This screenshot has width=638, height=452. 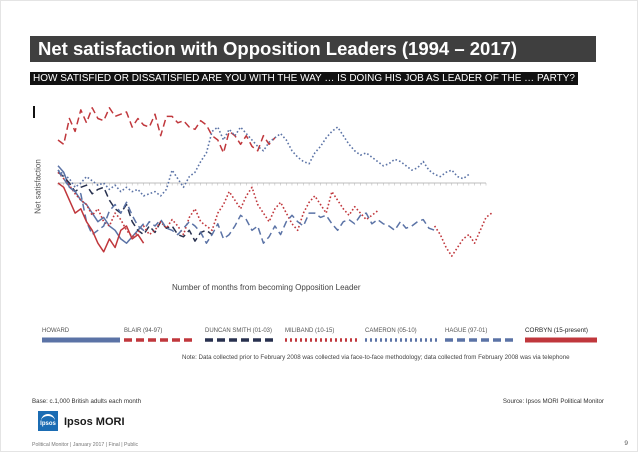 What do you see at coordinates (239, 331) in the screenshot?
I see `legend-label: DUNCAN SMITH (01-03)` at bounding box center [239, 331].